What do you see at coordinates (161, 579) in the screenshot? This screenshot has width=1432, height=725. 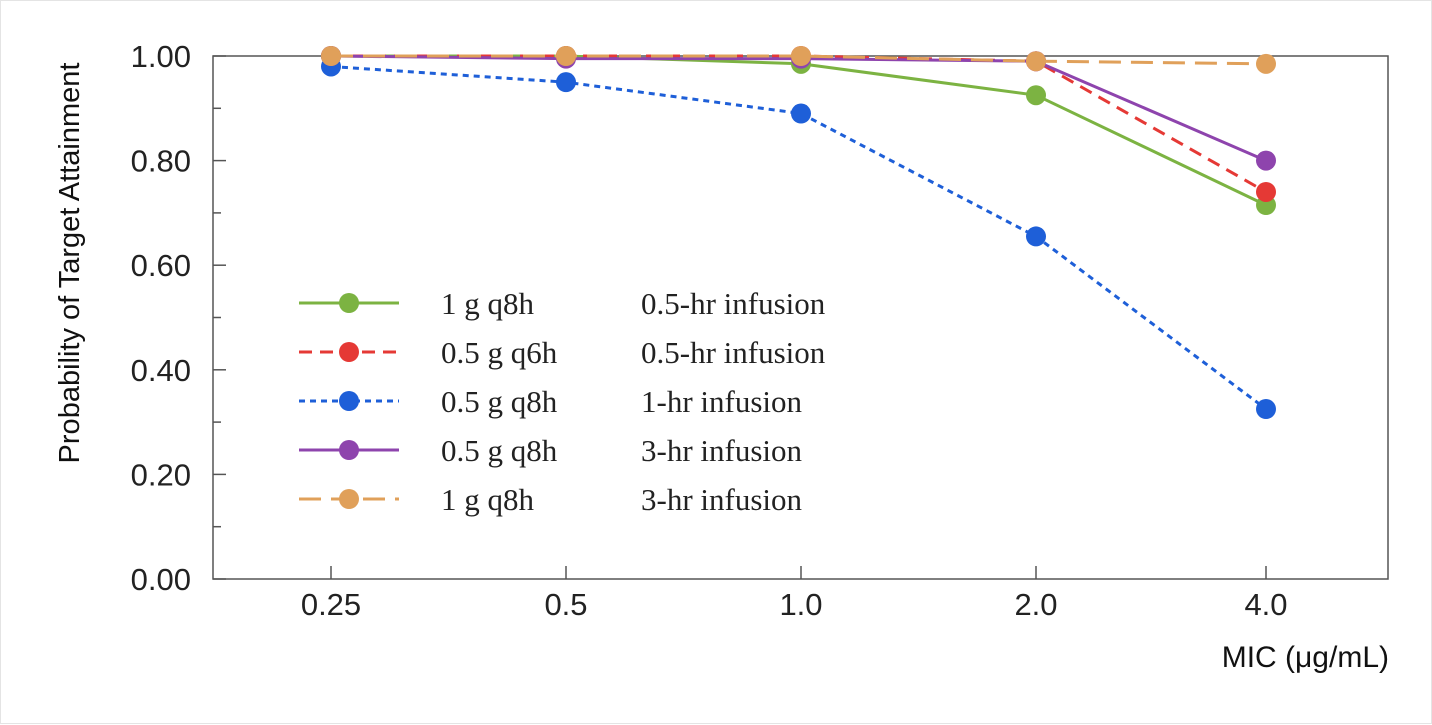 I see `y-tick-label: 0.00` at bounding box center [161, 579].